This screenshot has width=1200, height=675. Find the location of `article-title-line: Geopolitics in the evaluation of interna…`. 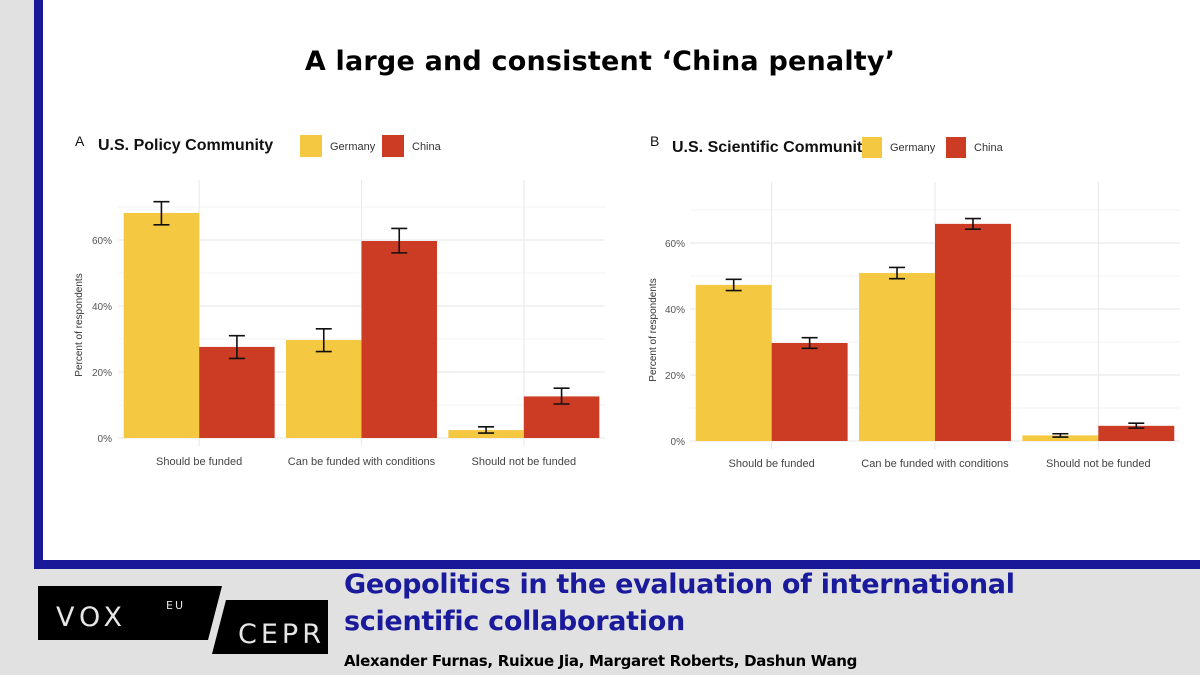

article-title-line: Geopolitics in the evaluation of interna… is located at coordinates (679, 584).